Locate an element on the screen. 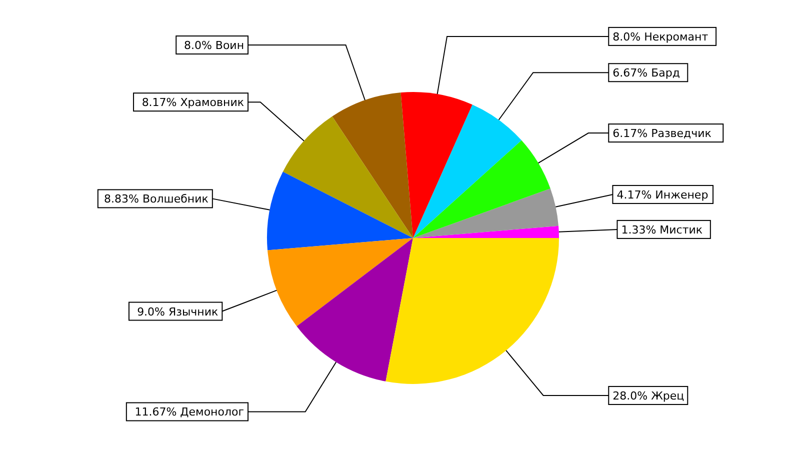 The height and width of the screenshot is (473, 807). slice-label: 8.17% Храмовник is located at coordinates (193, 103).